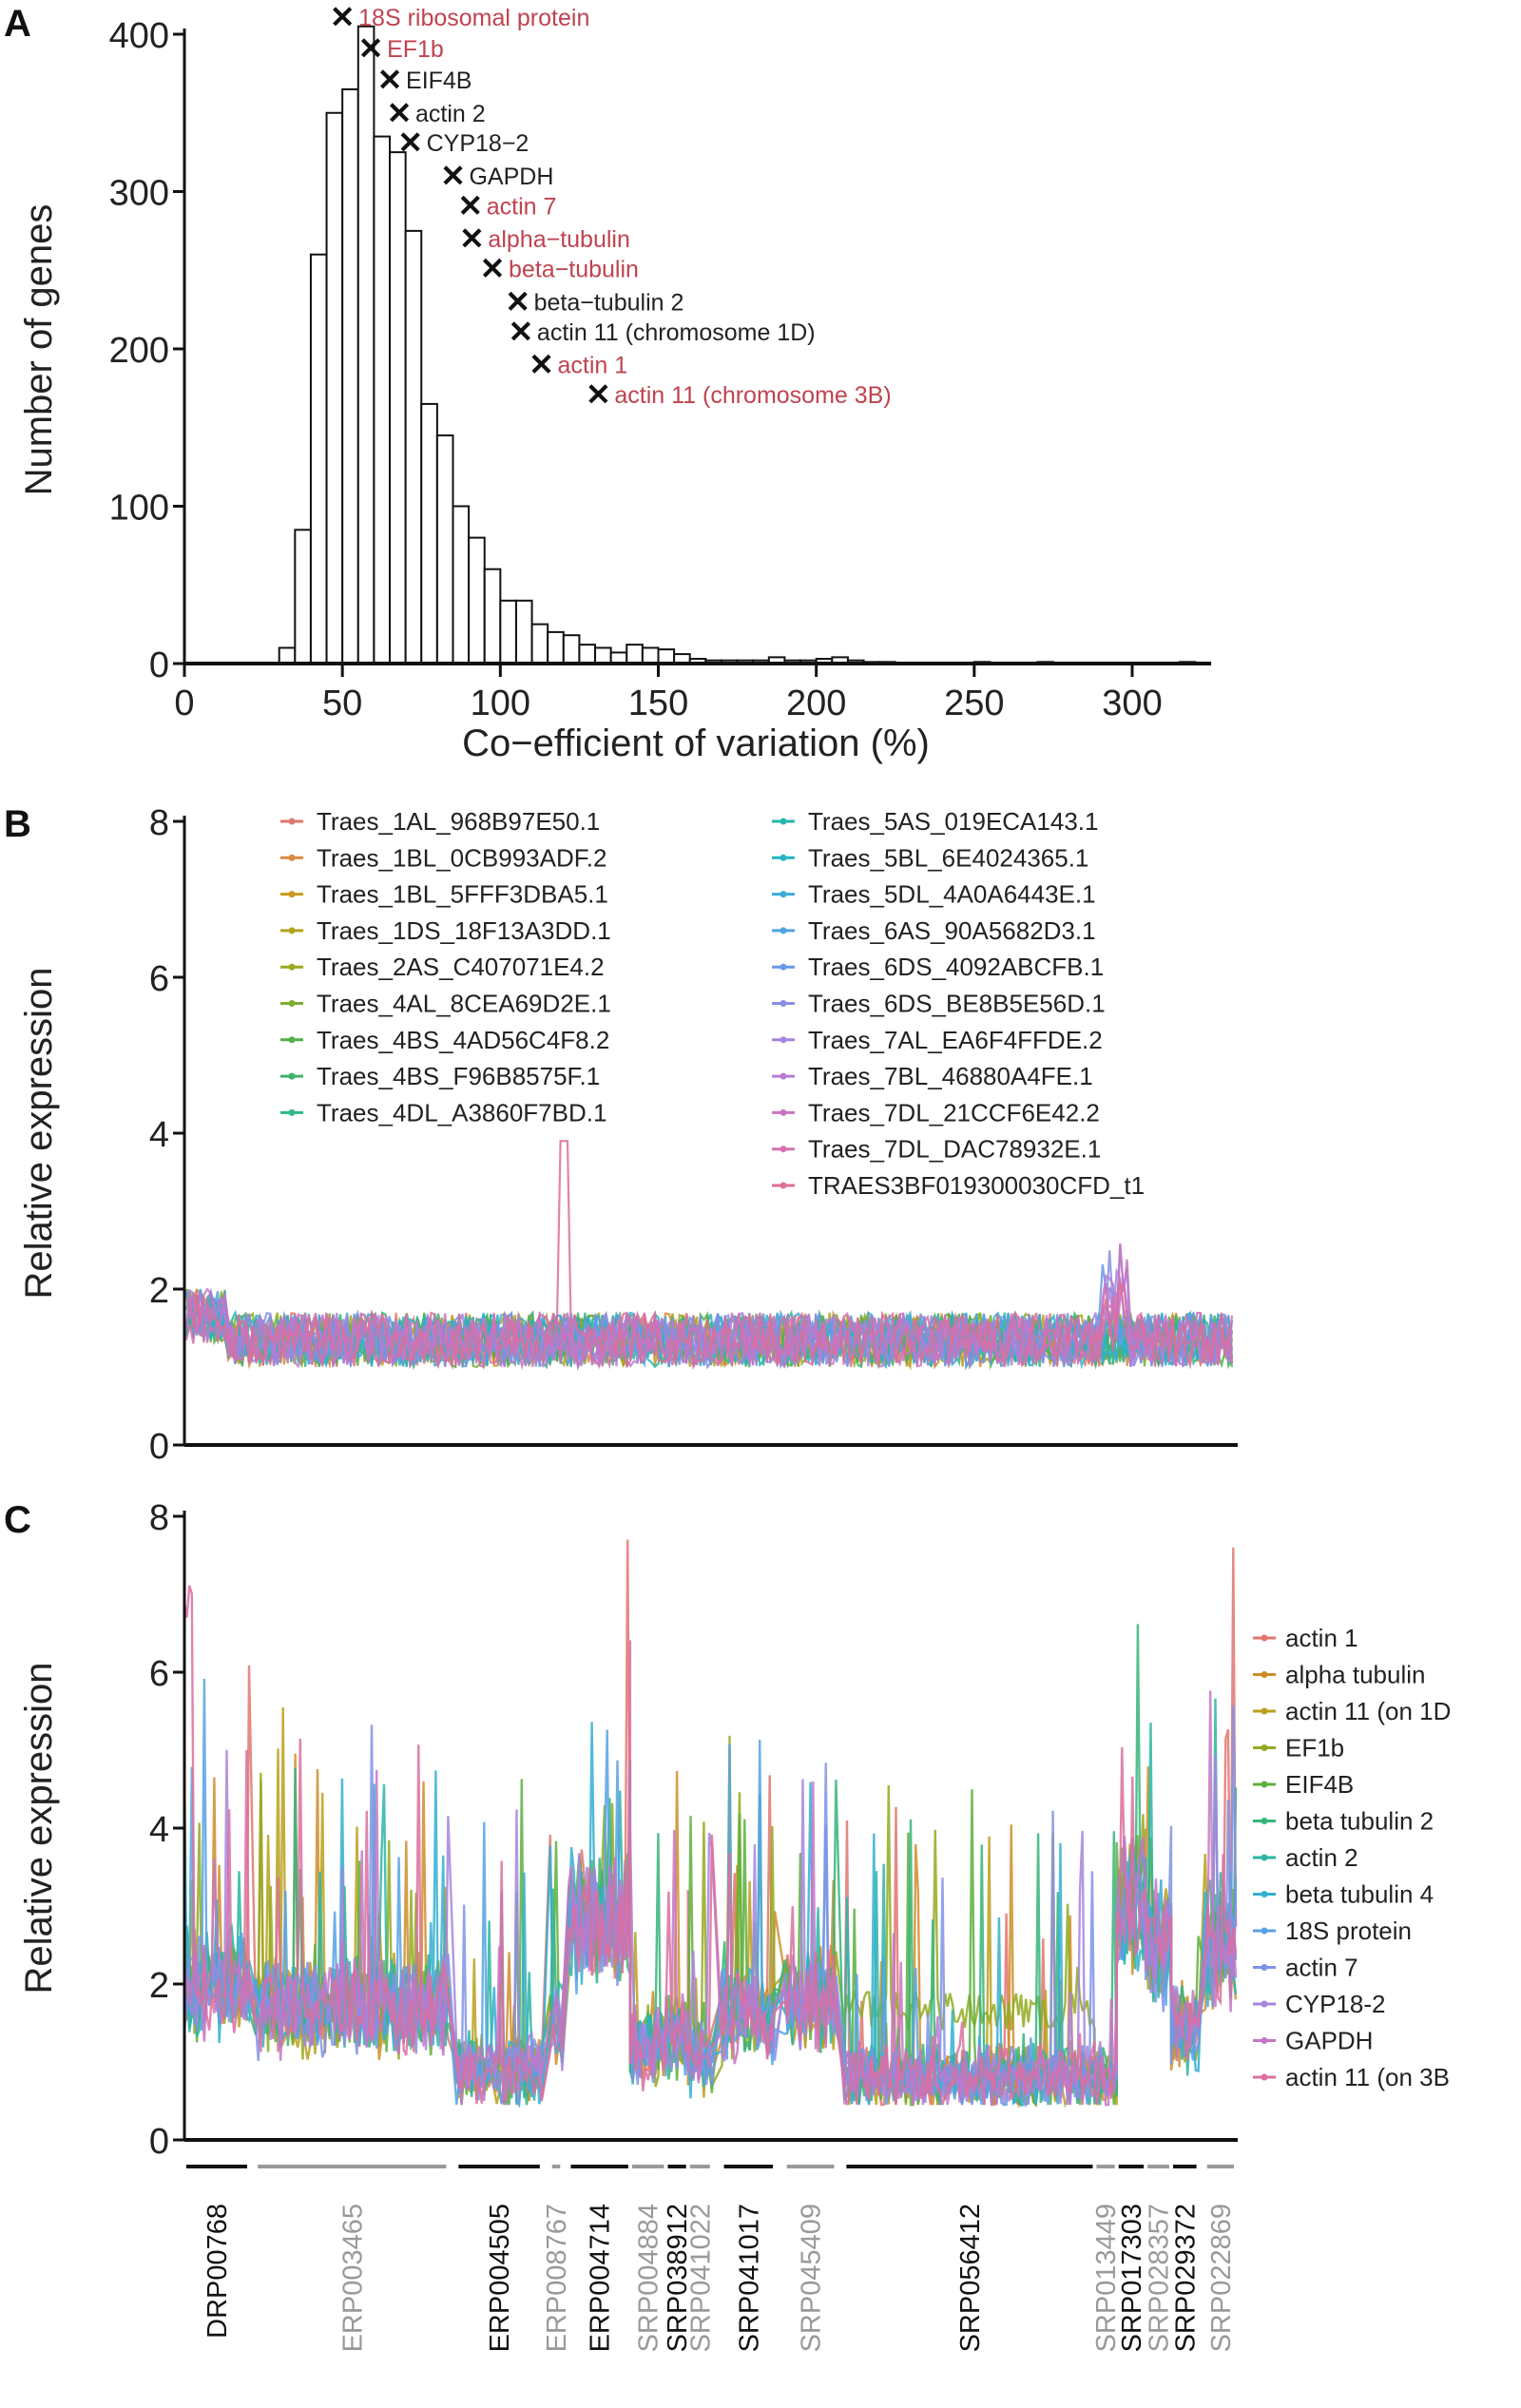 Image resolution: width=1521 pixels, height=2408 pixels. I want to click on annotation-label: actin 7, so click(522, 206).